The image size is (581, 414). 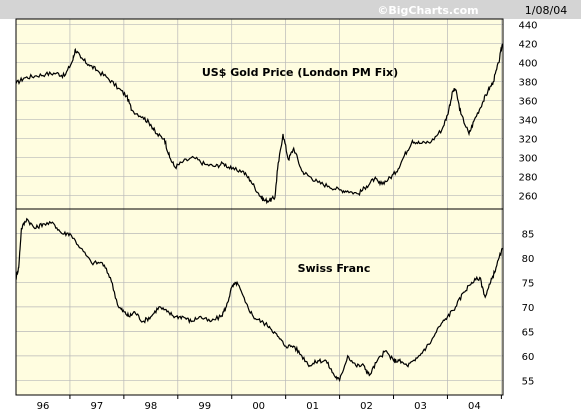 I want to click on y-tick-label: 340, so click(x=527, y=121).